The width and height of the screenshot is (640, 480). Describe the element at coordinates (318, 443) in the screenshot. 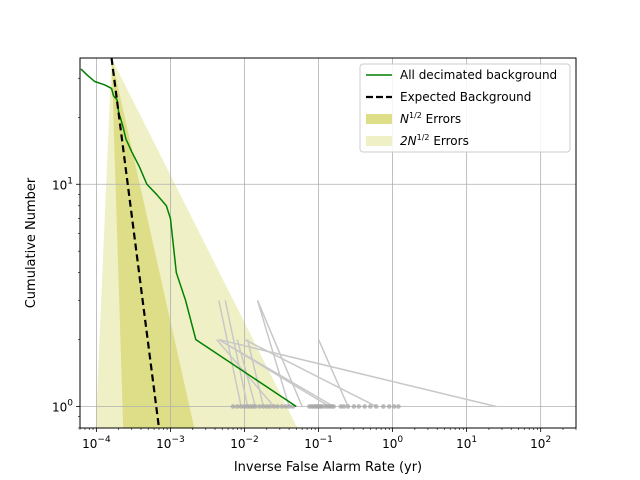

I see `x-tick-label: 10⁻¹` at that location.